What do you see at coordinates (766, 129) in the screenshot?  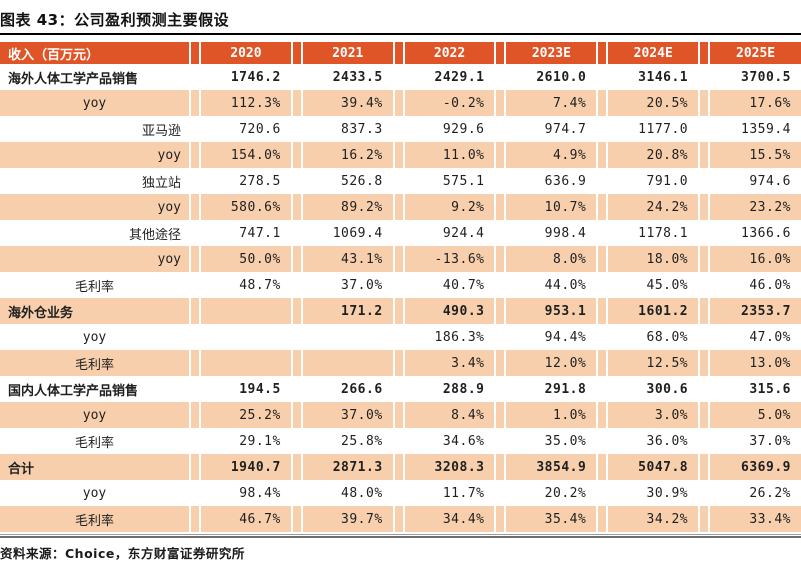 I see `value-cell: 1359.4` at bounding box center [766, 129].